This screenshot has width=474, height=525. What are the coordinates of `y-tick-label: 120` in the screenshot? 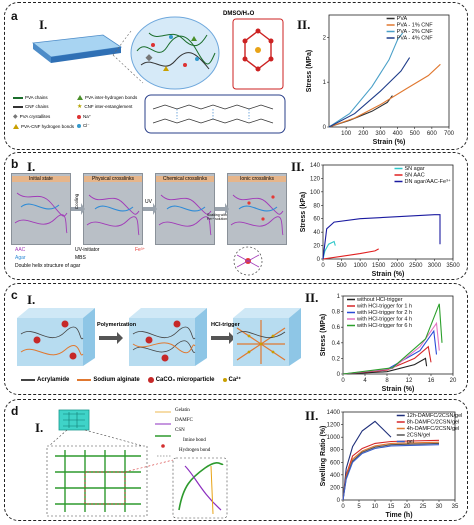 It's located at (315, 179).